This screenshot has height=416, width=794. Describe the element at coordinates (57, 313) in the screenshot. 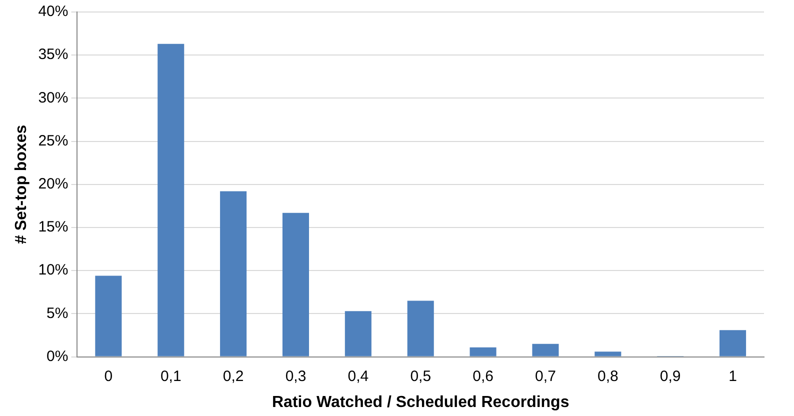

I see `y-tick-label: 5%` at that location.